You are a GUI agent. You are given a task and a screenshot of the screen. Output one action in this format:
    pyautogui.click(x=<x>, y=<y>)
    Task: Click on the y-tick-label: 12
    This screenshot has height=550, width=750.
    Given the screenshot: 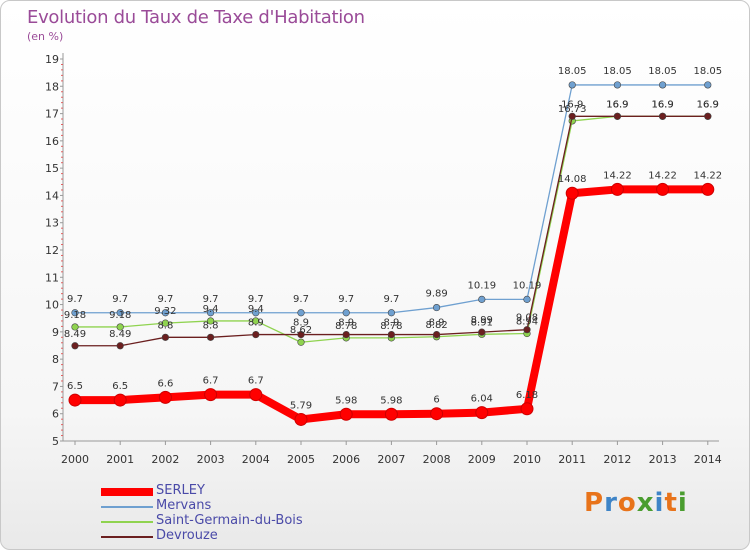 What is the action you would take?
    pyautogui.click(x=52, y=250)
    